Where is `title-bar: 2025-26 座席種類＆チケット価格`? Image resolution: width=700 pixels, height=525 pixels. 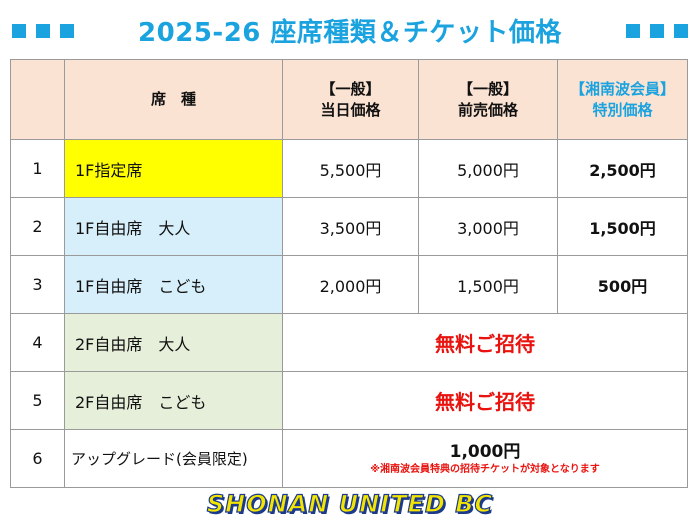 title-bar: 2025-26 座席種類＆チケット価格 is located at coordinates (350, 30).